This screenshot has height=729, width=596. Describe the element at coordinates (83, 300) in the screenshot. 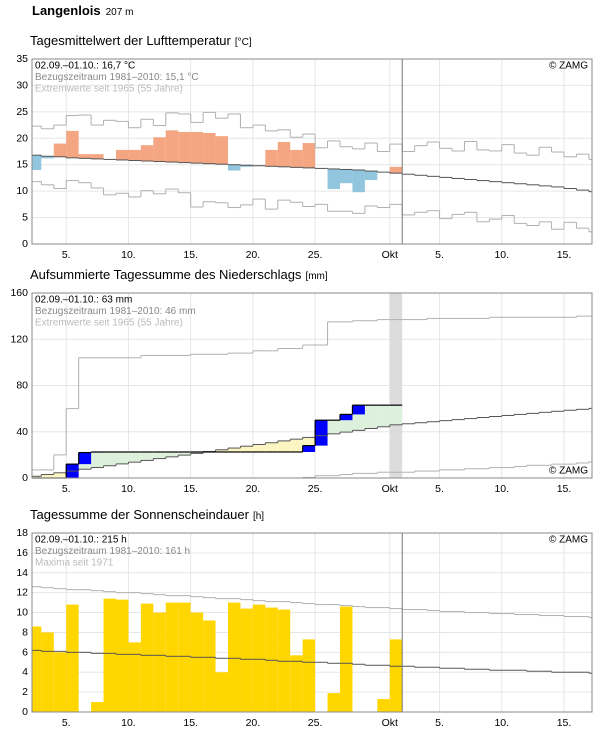

I see `stat-line: 02.09.–01.10.: 63 mm` at that location.